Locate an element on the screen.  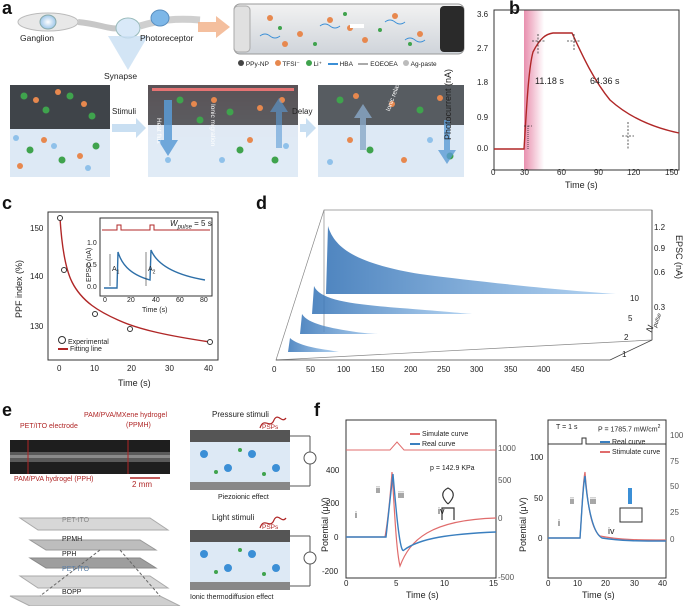
f-right-xtick-30: 30 is located at coordinates (634, 583).